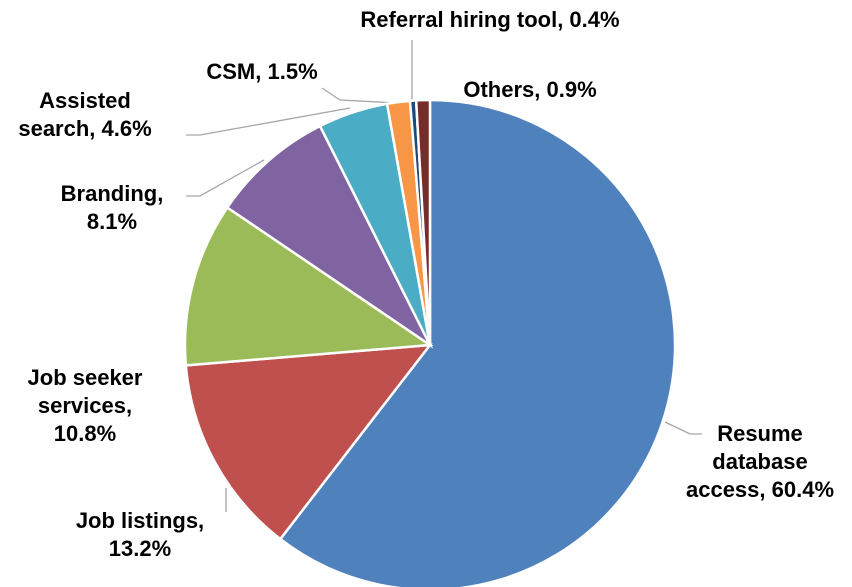 The height and width of the screenshot is (587, 852). What do you see at coordinates (262, 71) in the screenshot?
I see `data-label: CSM, 1.5%` at bounding box center [262, 71].